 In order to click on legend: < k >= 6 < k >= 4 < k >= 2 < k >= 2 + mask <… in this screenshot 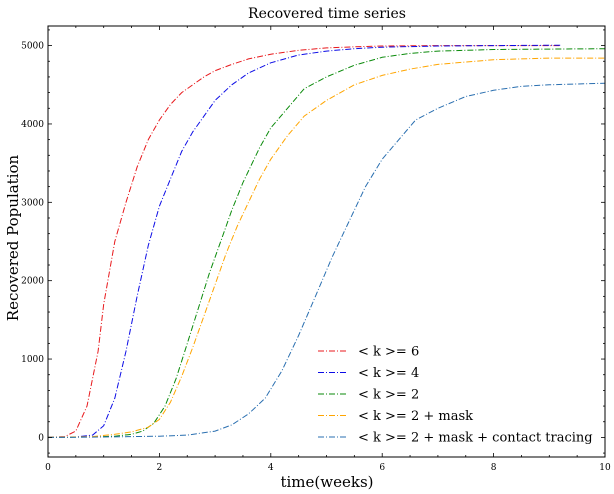, I will do `click(455, 395)`.